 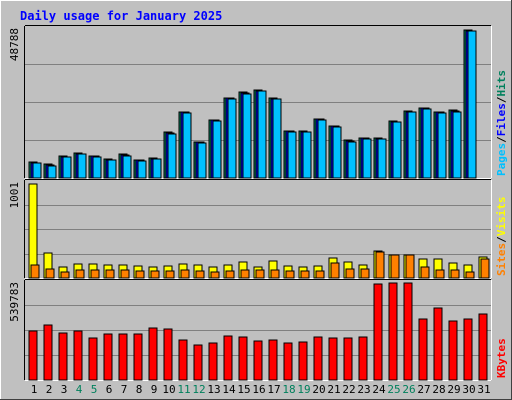 What do you see at coordinates (423, 389) in the screenshot?
I see `x-tick-label-27: 27` at bounding box center [423, 389].